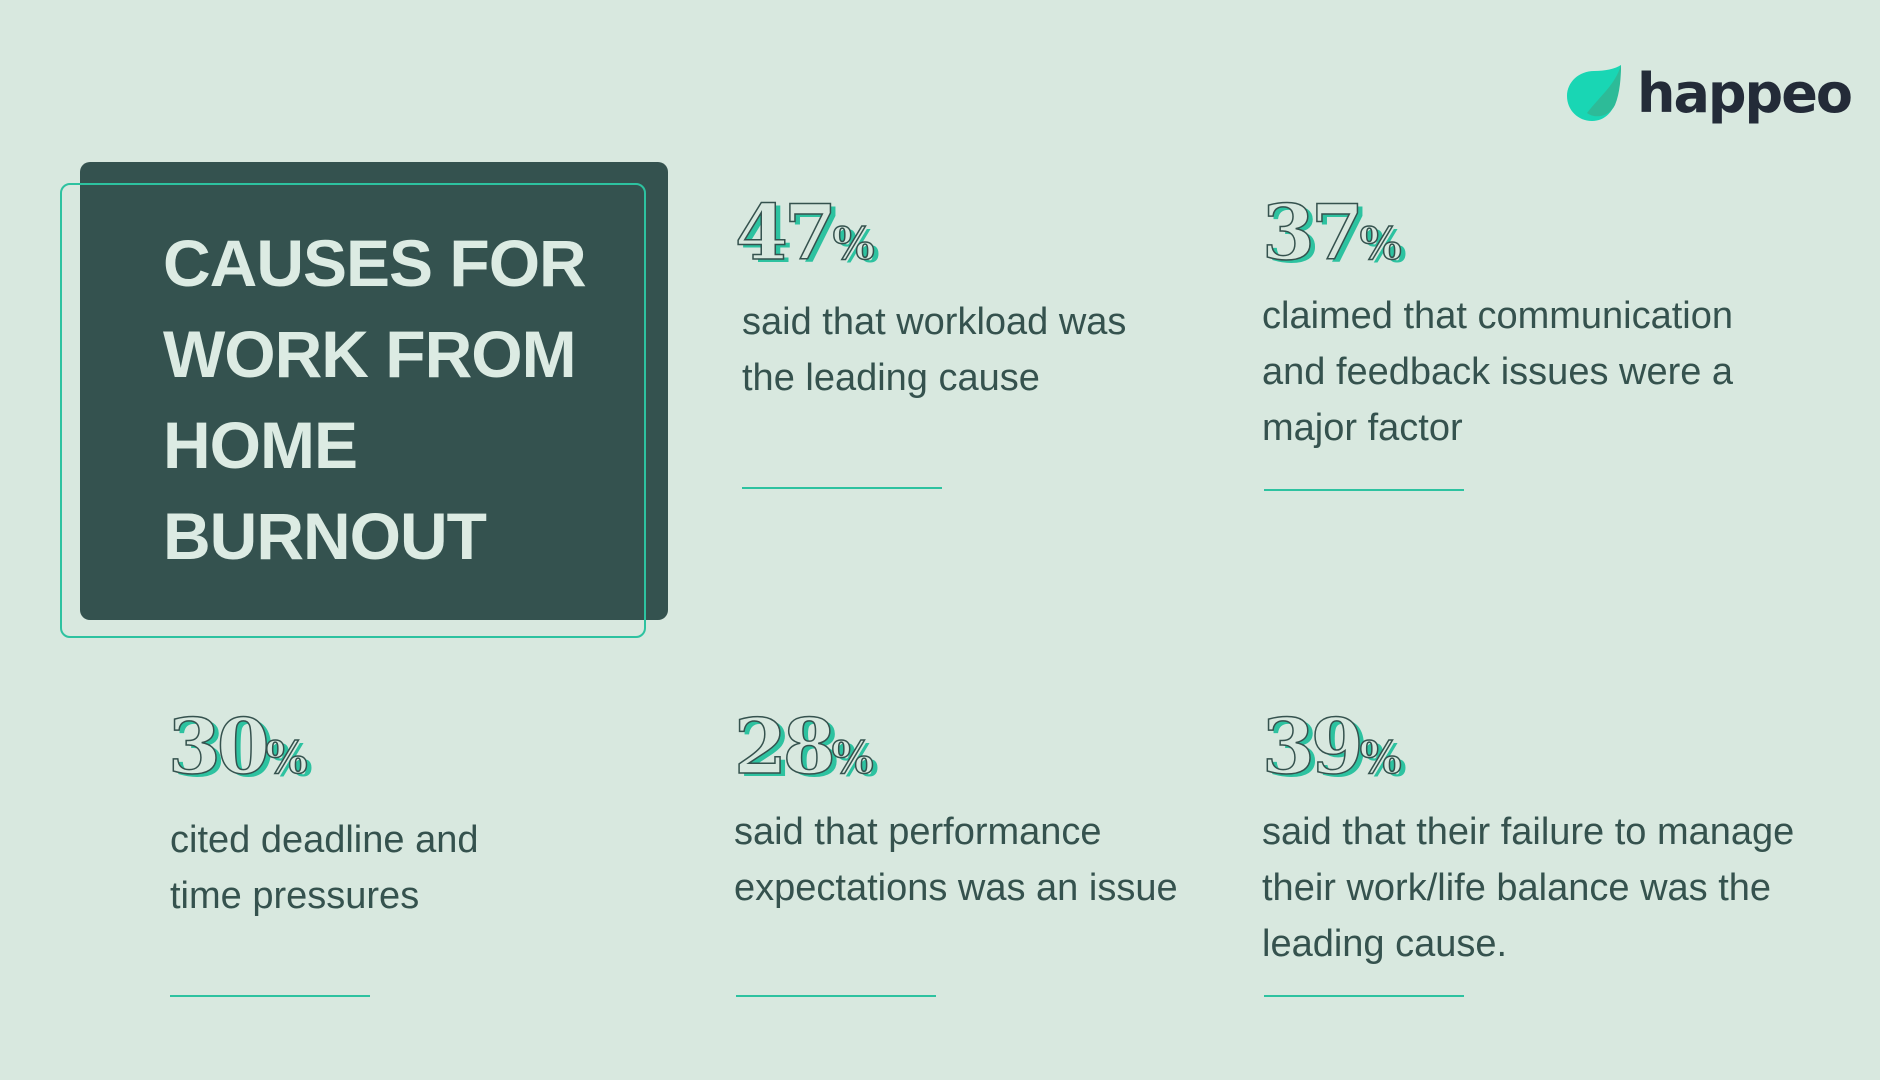  What do you see at coordinates (357, 812) in the screenshot?
I see `stat-deadlines: 30% cited deadline and time pressures` at bounding box center [357, 812].